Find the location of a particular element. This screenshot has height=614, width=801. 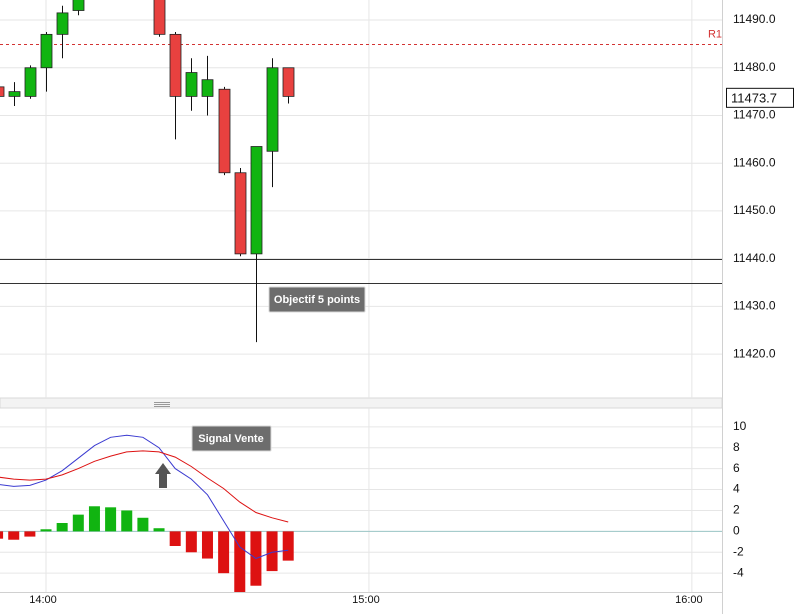

y-tick-label: -2 is located at coordinates (738, 551).